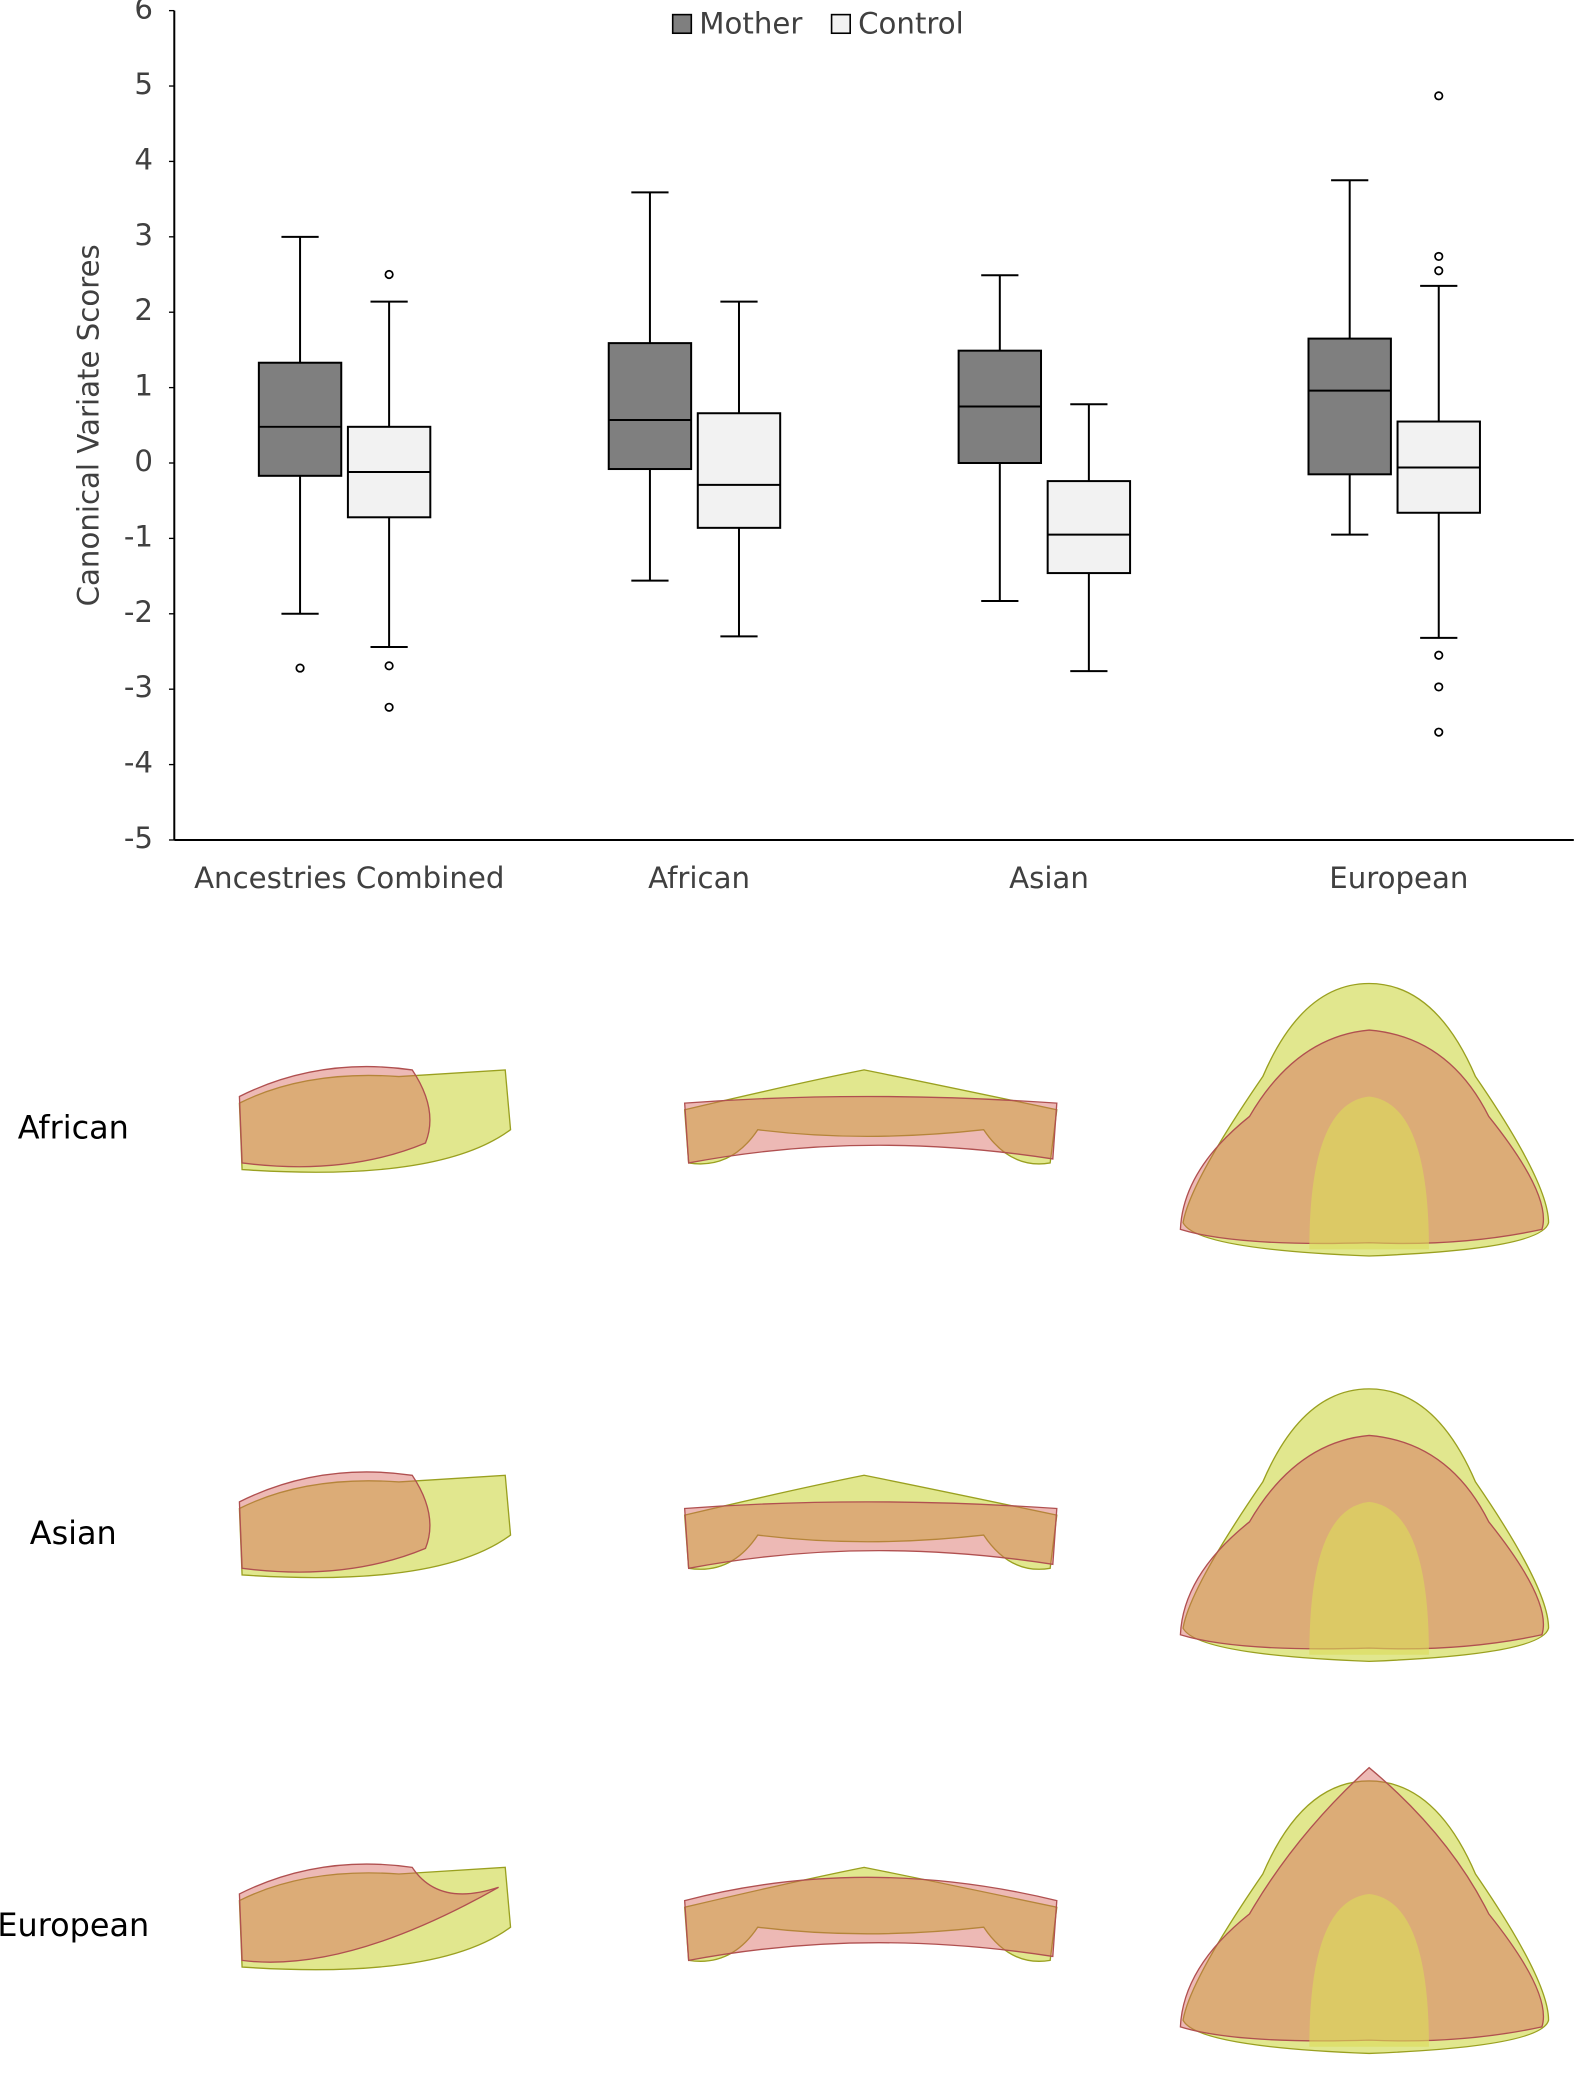 The width and height of the screenshot is (1574, 2084). I want to click on row-label: European, so click(74, 1925).